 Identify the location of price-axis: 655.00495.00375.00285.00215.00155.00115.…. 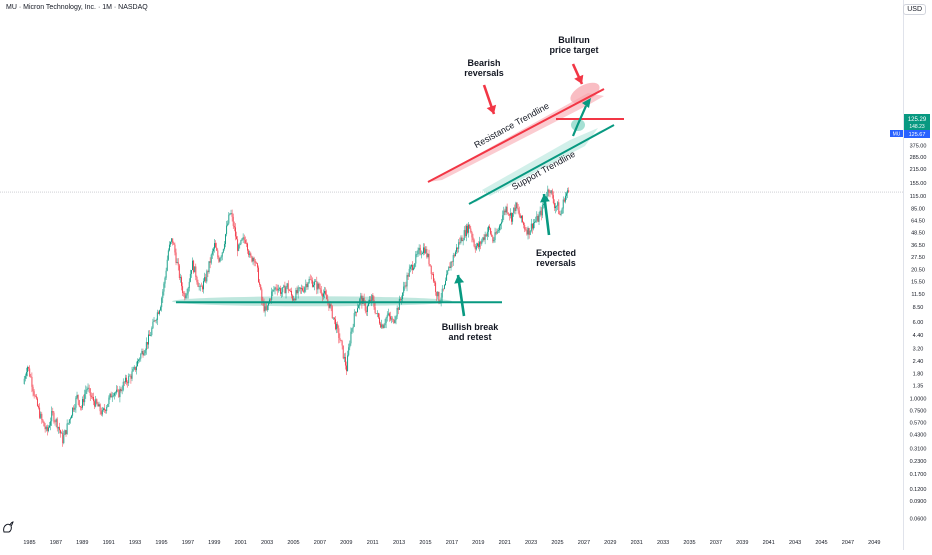
(918, 321).